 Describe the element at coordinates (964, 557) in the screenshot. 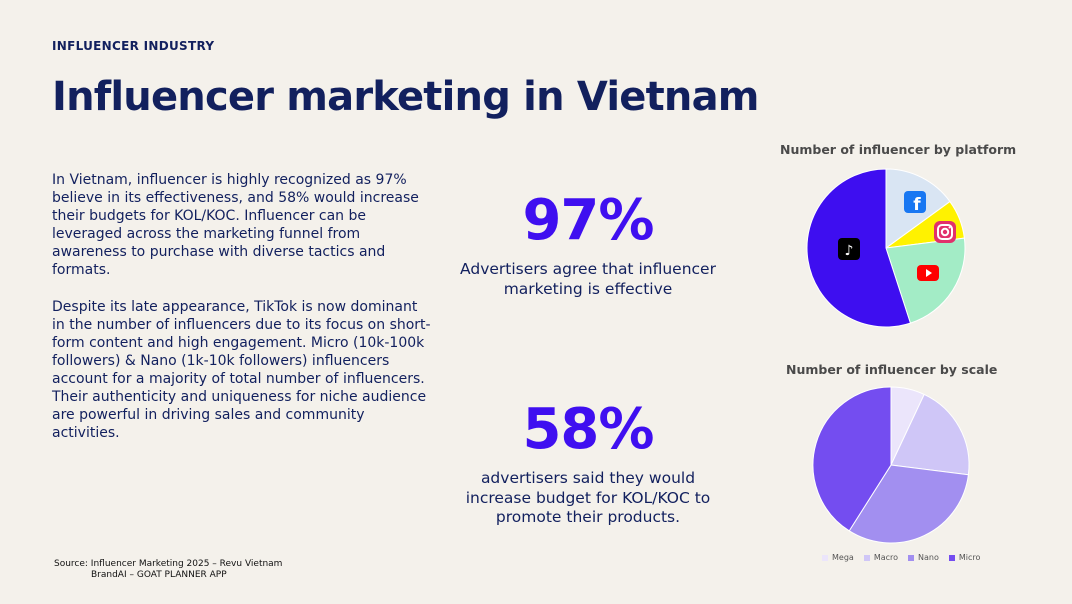

I see `legend-item-micro: Micro` at that location.